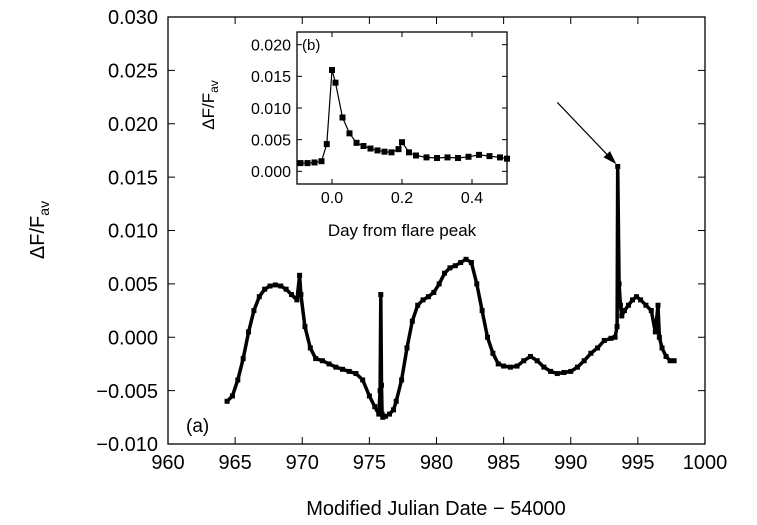  I want to click on inset-plot-frame, so click(402, 108).